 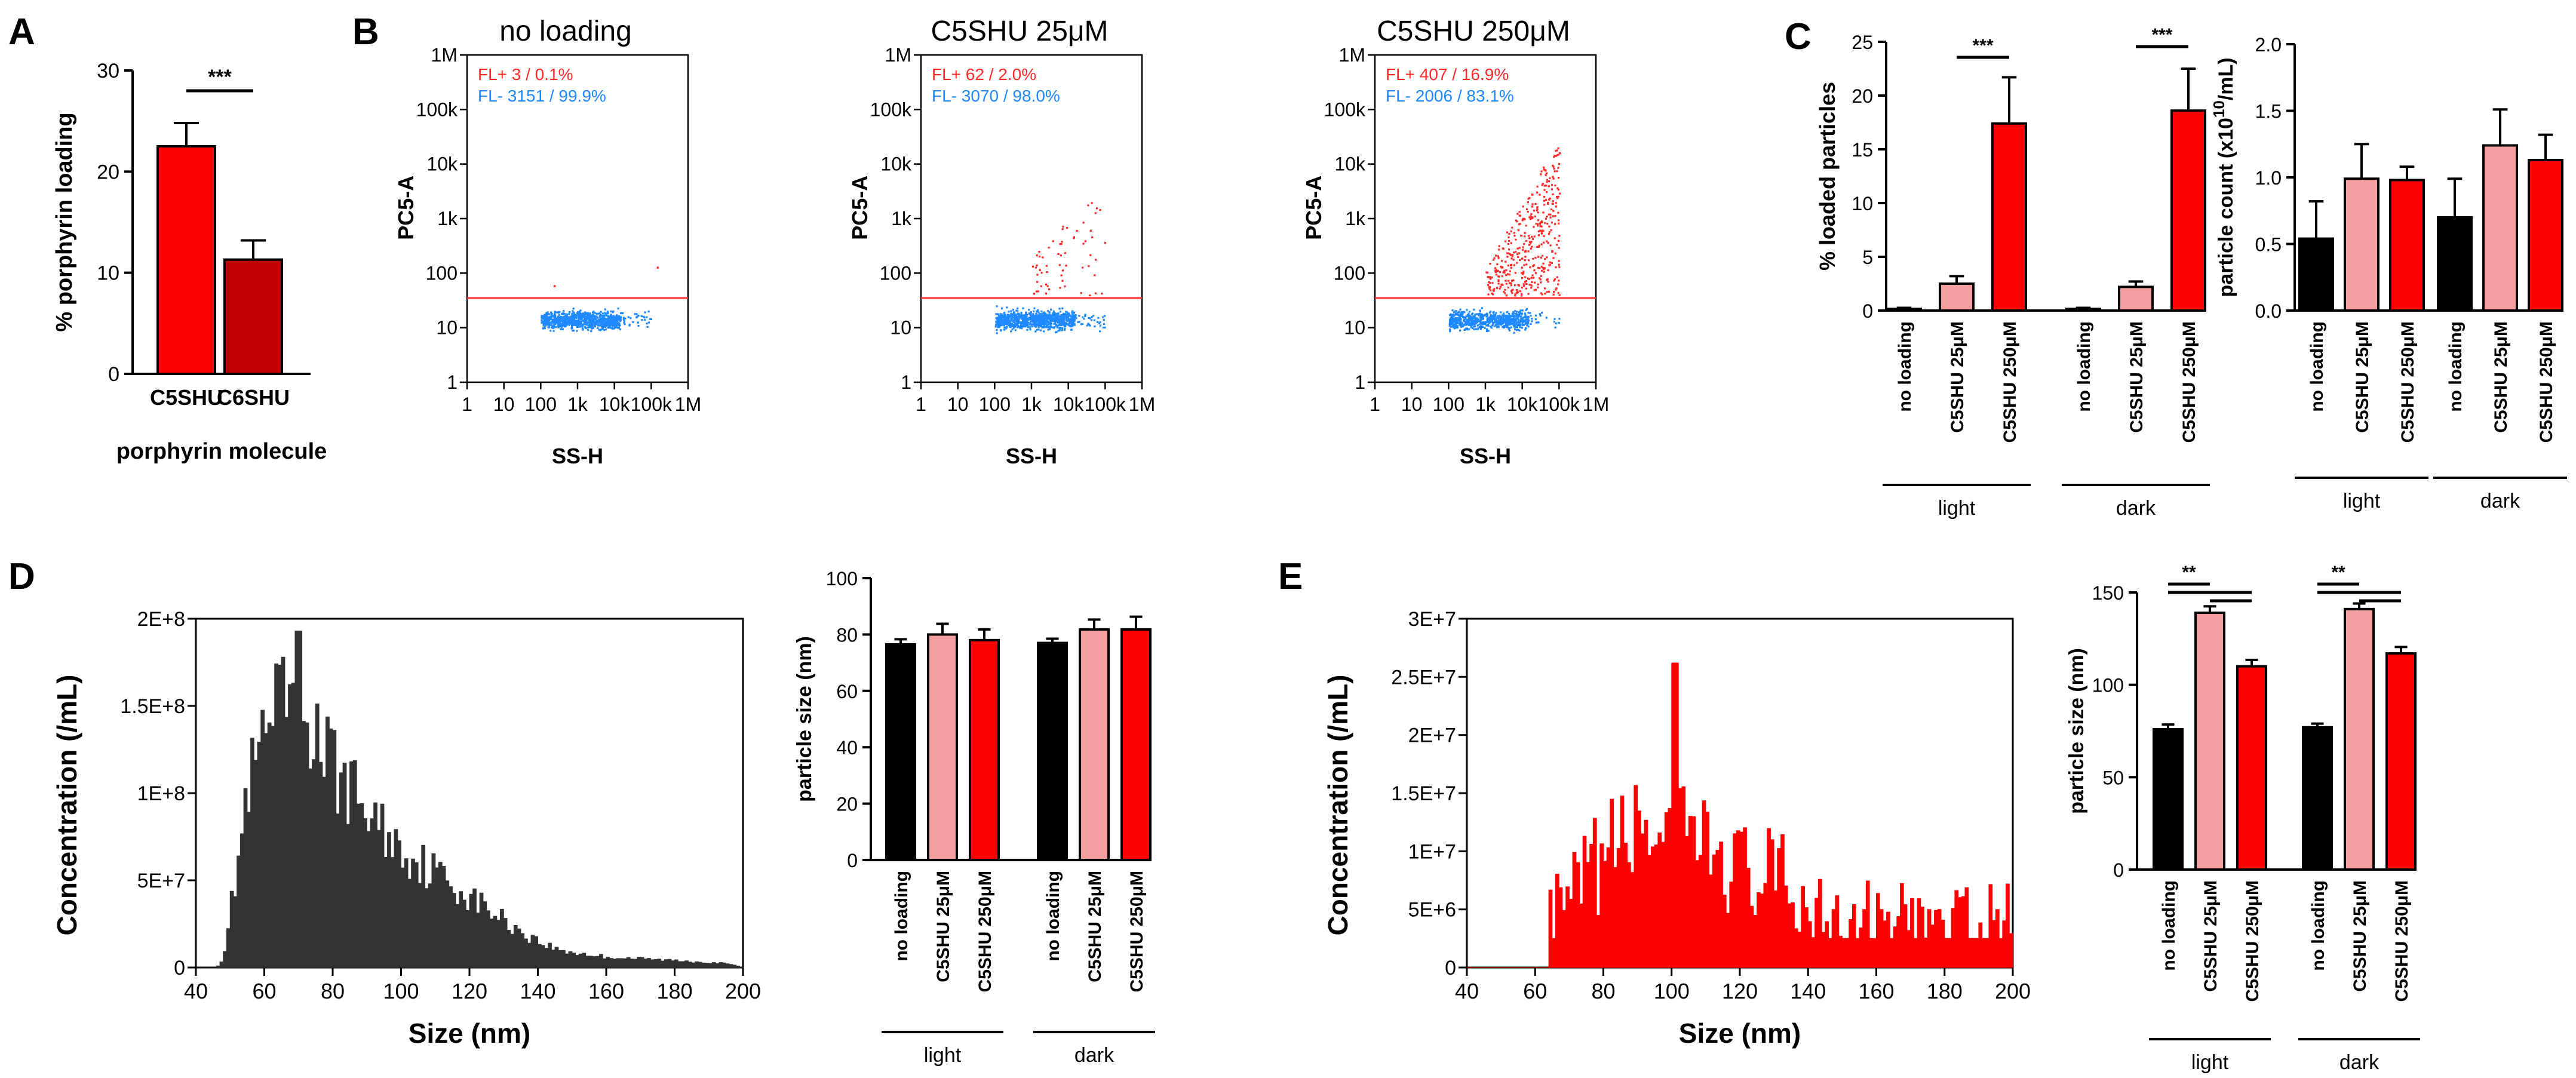 What do you see at coordinates (743, 991) in the screenshot?
I see `x-tick-label-D1: 200` at bounding box center [743, 991].